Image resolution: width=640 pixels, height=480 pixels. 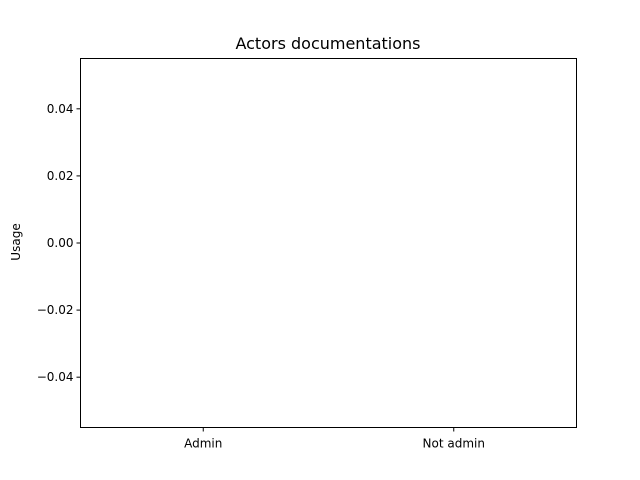 What do you see at coordinates (327, 43) in the screenshot?
I see `chart-title: Actors documentations` at bounding box center [327, 43].